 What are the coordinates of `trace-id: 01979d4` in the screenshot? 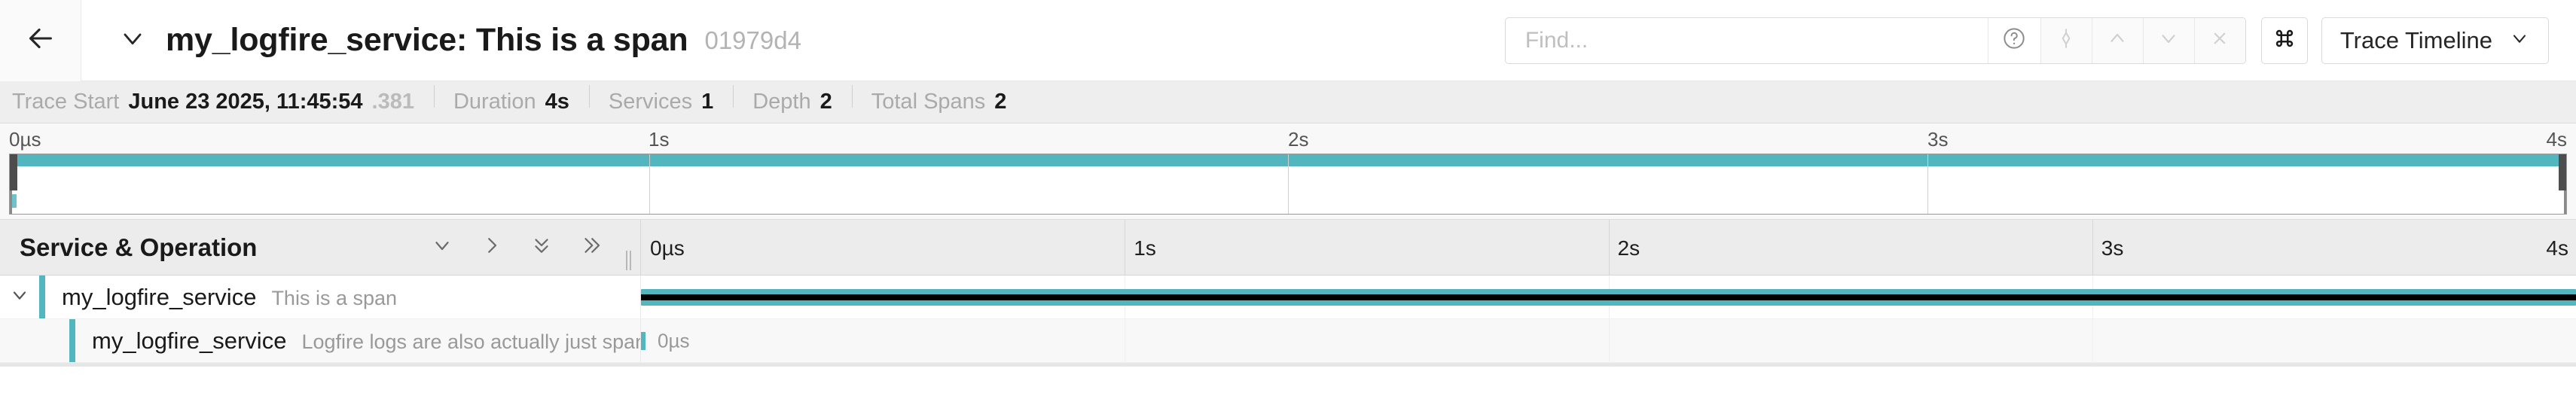 It's located at (753, 40).